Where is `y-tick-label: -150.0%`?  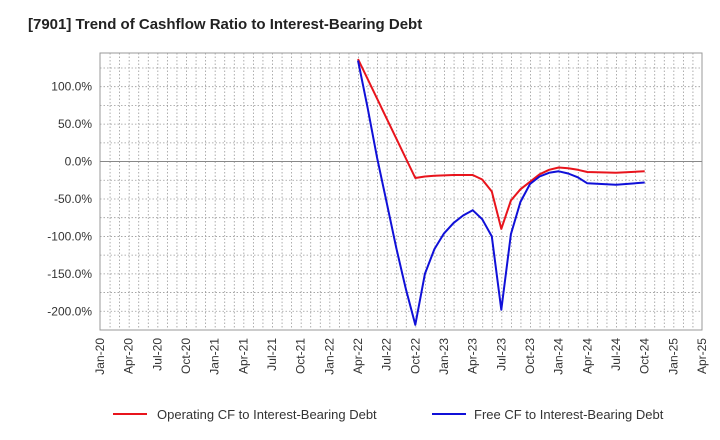
y-tick-label: -150.0% is located at coordinates (69, 274).